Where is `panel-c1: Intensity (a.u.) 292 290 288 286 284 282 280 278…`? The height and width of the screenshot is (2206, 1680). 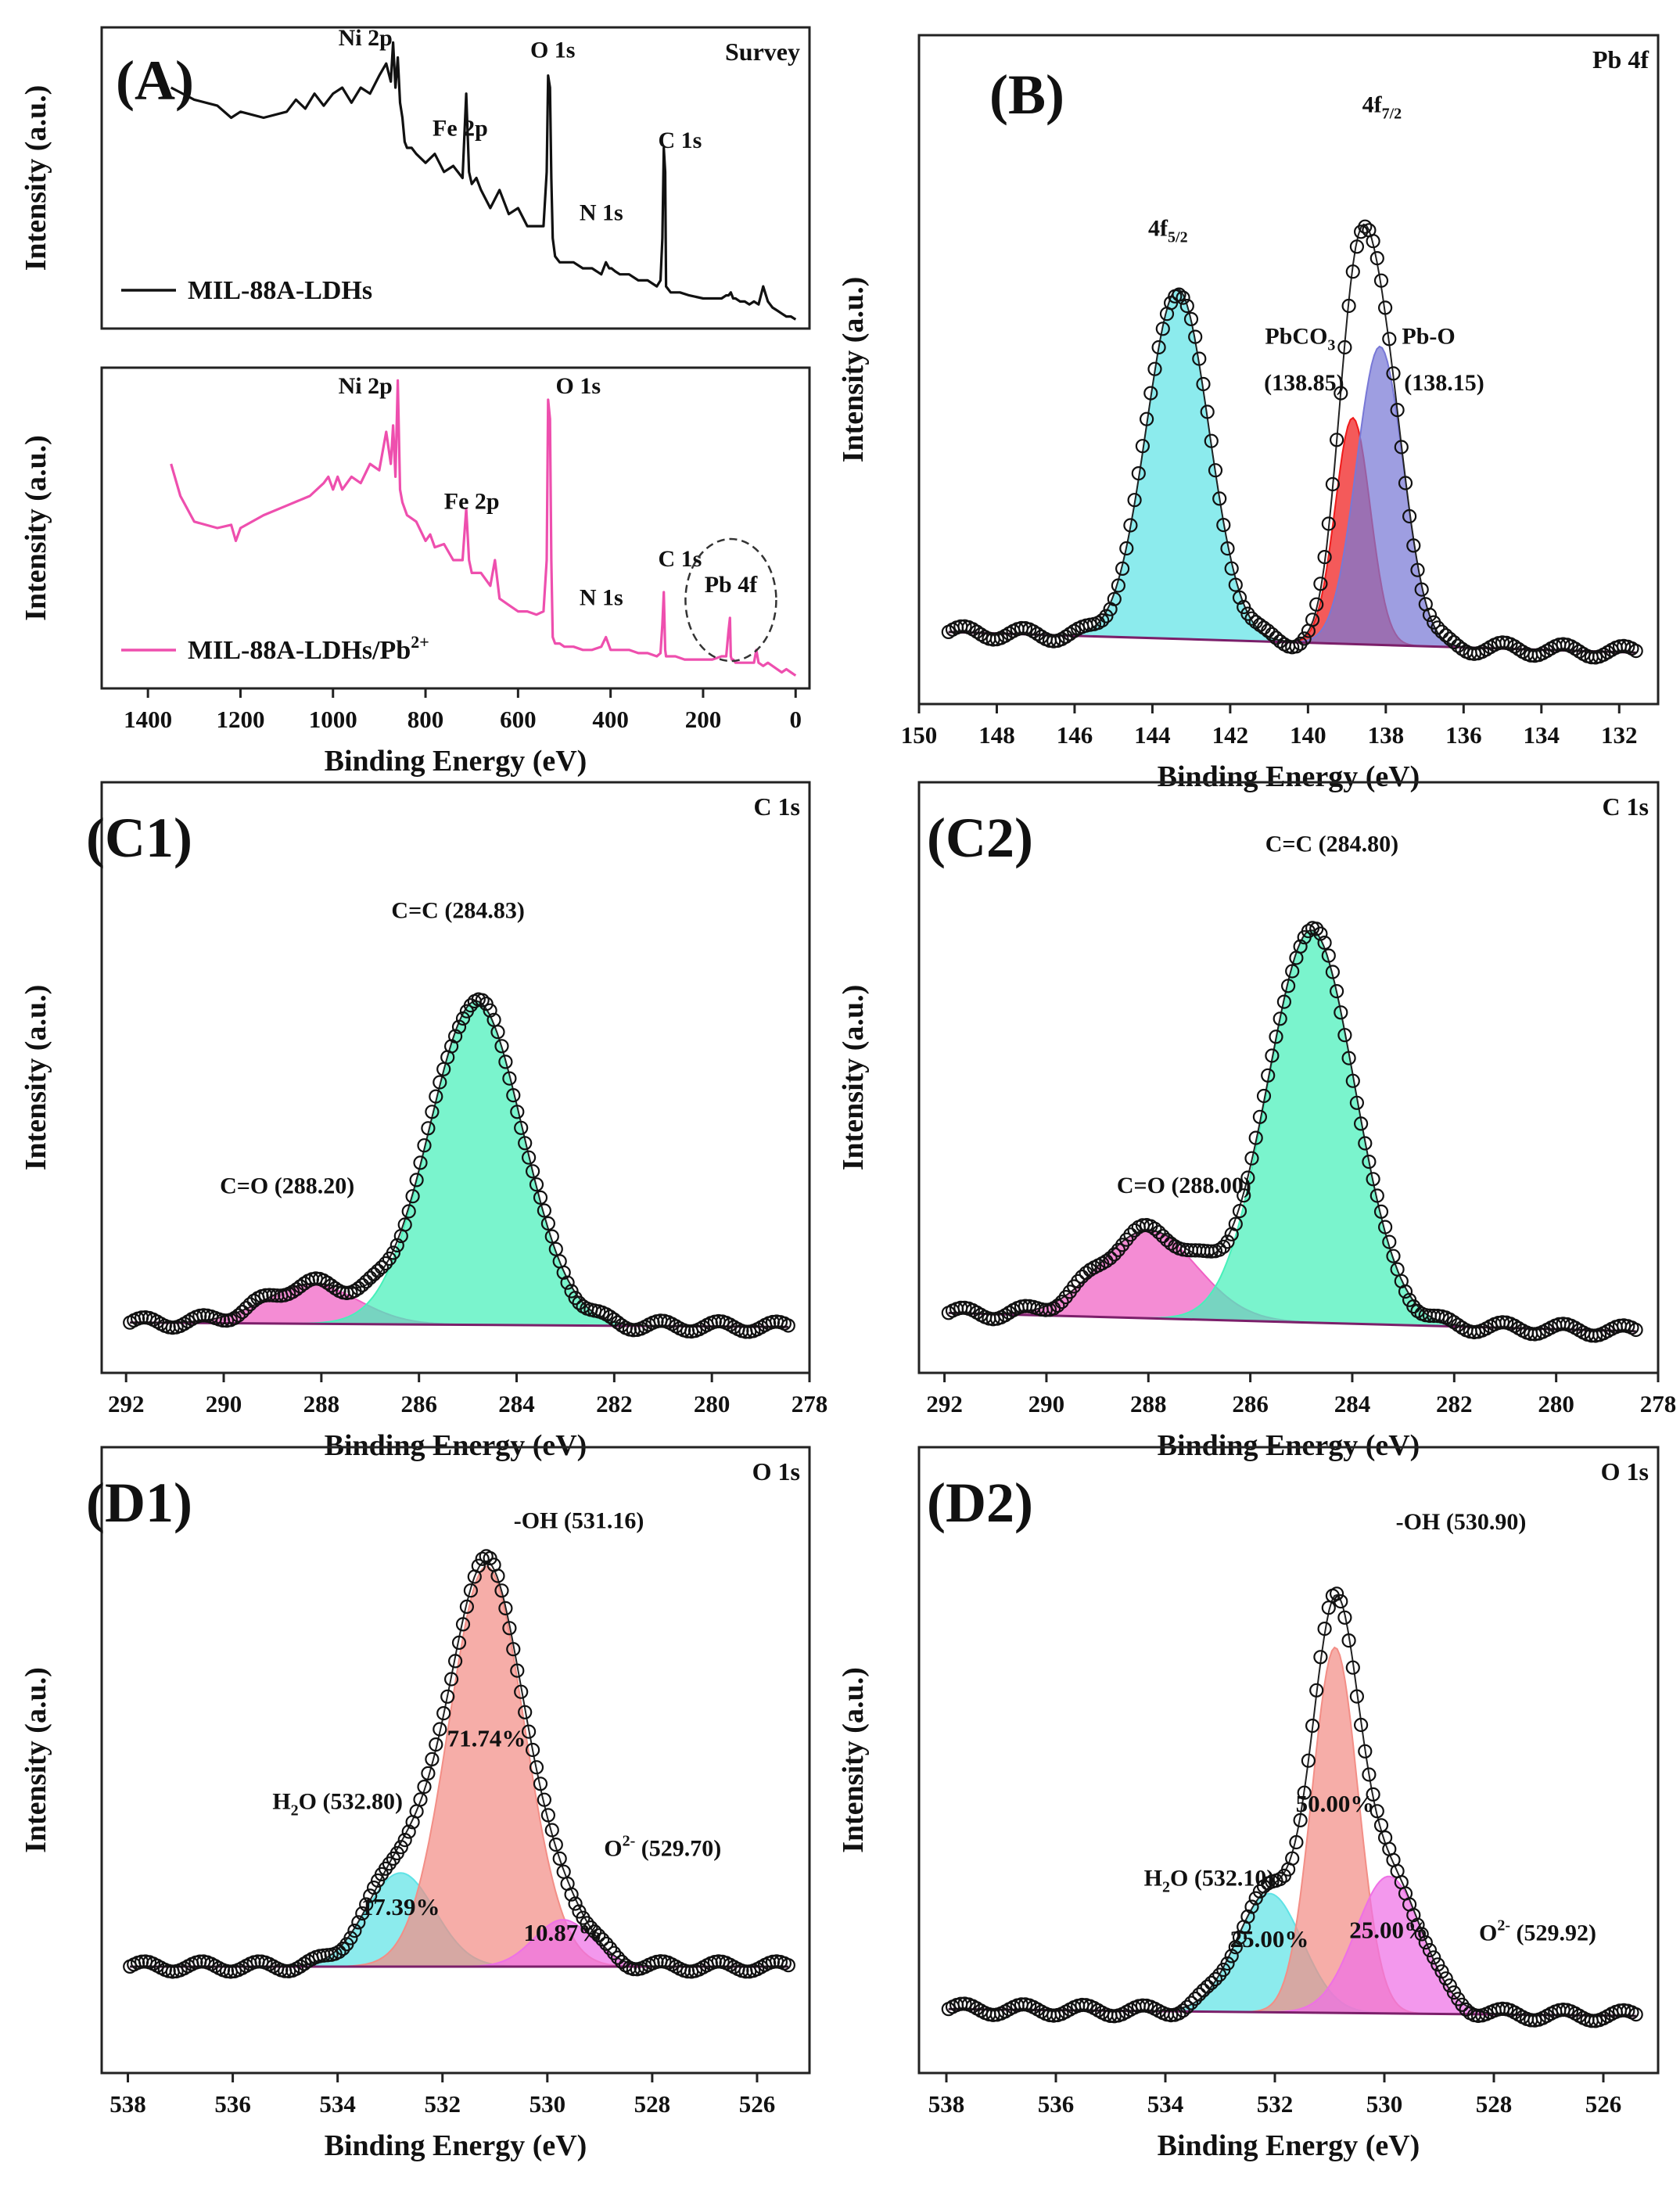
panel-c1: Intensity (a.u.) 292 290 288 286 284 282 280 278… is located at coordinates (423, 1121).